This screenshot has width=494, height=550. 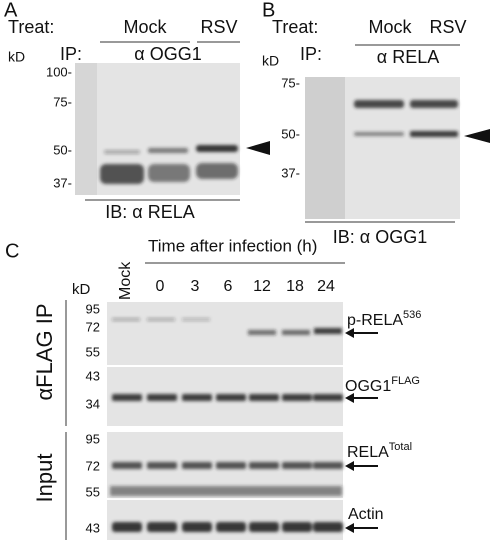 What do you see at coordinates (412, 315) in the screenshot?
I see `blot-label-sup: 536` at bounding box center [412, 315].